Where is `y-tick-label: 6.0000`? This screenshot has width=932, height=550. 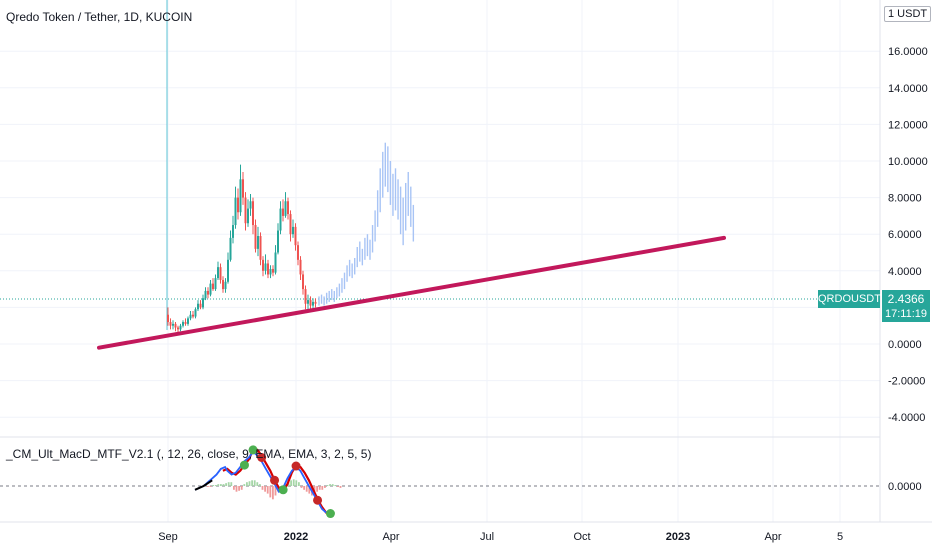 y-tick-label: 6.0000 is located at coordinates (905, 235).